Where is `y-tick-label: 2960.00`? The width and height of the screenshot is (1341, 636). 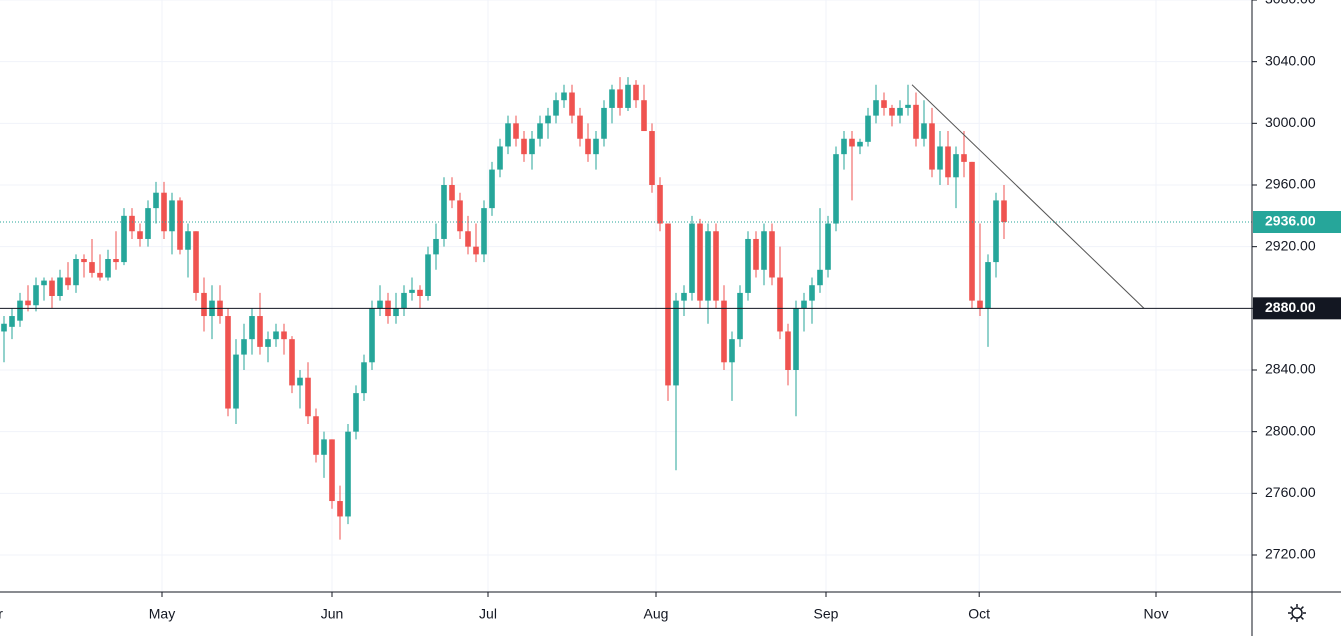 y-tick-label: 2960.00 is located at coordinates (1290, 184).